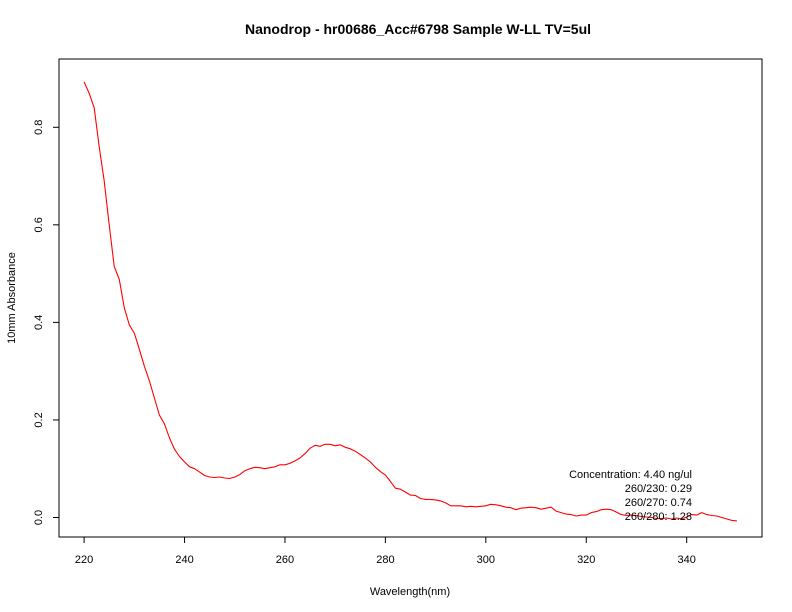 The image size is (792, 612). What do you see at coordinates (486, 560) in the screenshot?
I see `x-tick-label: 300` at bounding box center [486, 560].